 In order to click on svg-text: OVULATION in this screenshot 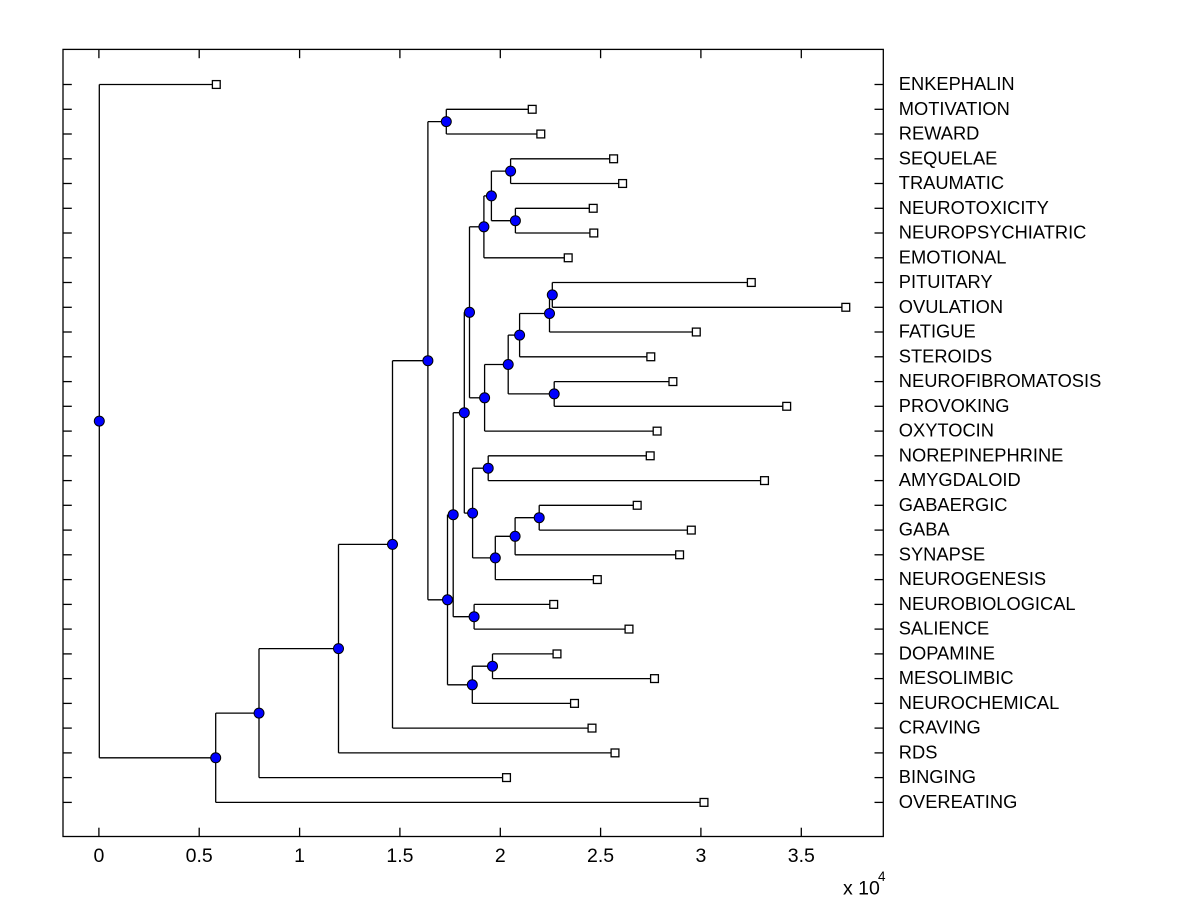, I will do `click(951, 306)`.